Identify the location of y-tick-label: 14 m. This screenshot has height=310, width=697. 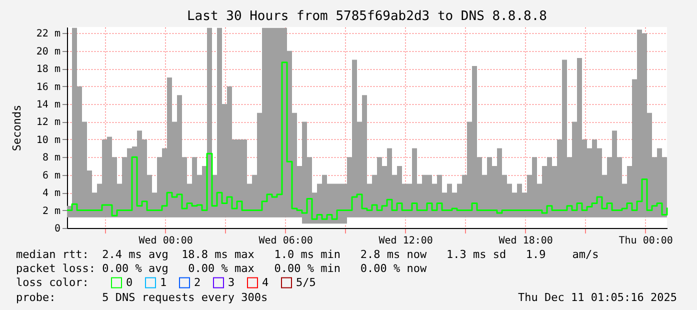
(48, 105).